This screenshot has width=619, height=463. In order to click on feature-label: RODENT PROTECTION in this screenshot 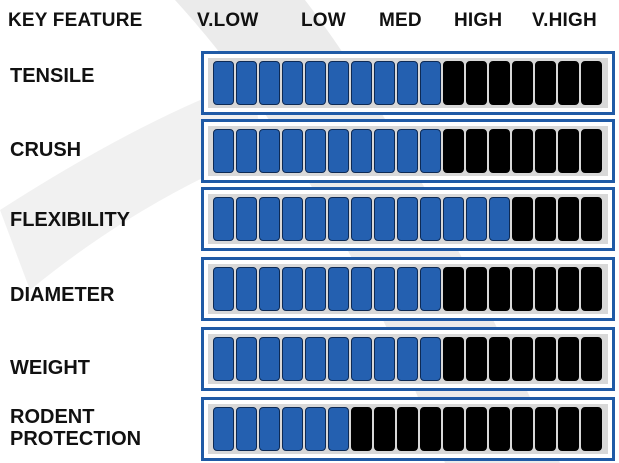, I will do `click(76, 428)`.